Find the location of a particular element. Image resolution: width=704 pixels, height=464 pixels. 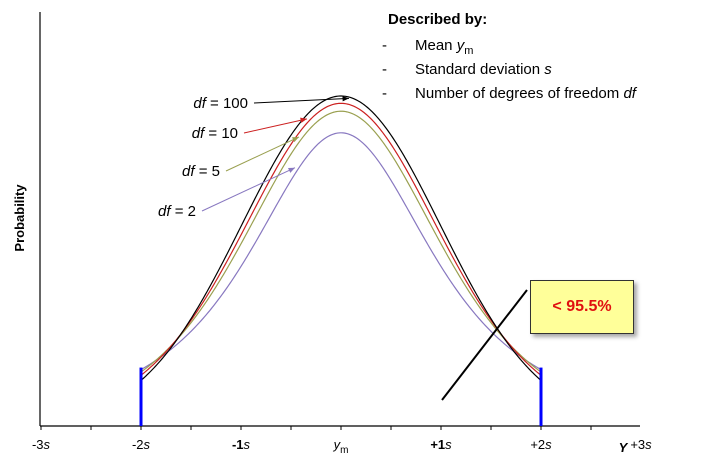

x-tick-label: -3s is located at coordinates (41, 444).